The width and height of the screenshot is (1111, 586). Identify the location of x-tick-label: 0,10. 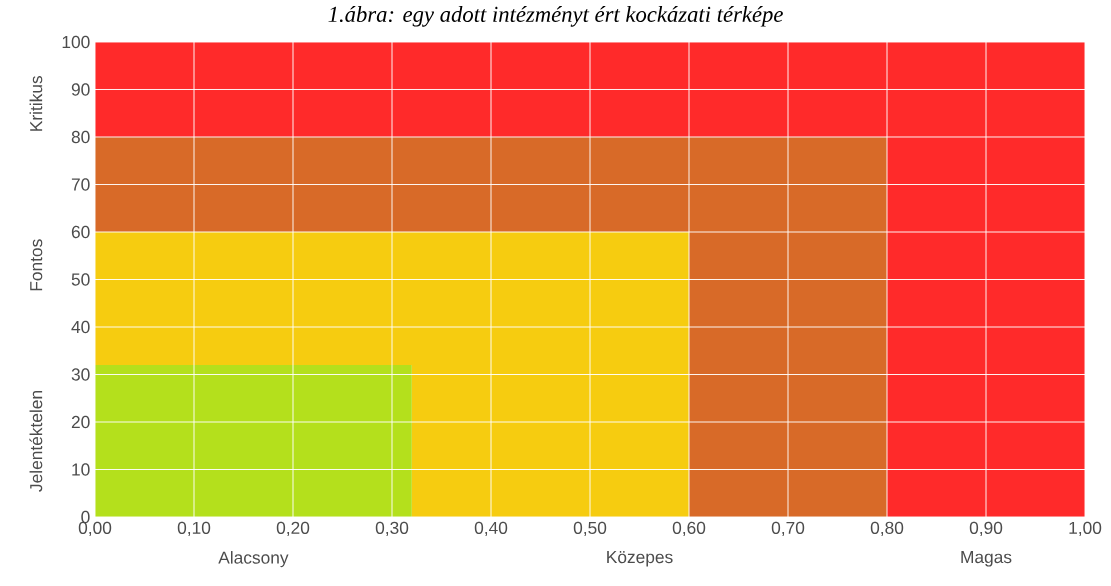
(194, 529).